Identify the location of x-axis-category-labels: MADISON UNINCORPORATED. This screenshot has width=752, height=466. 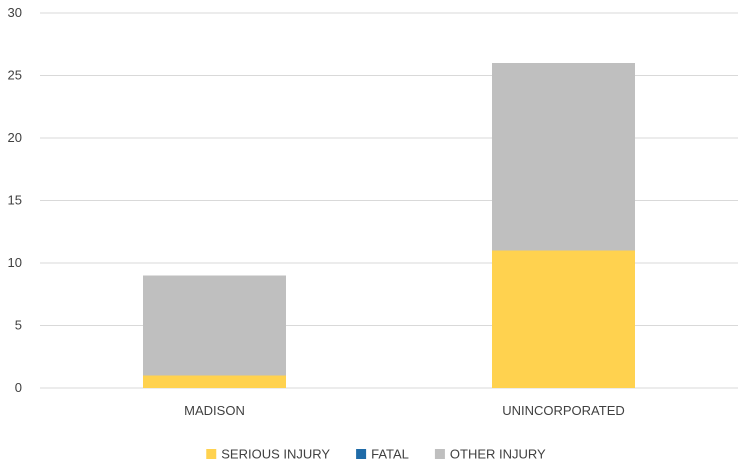
(404, 410).